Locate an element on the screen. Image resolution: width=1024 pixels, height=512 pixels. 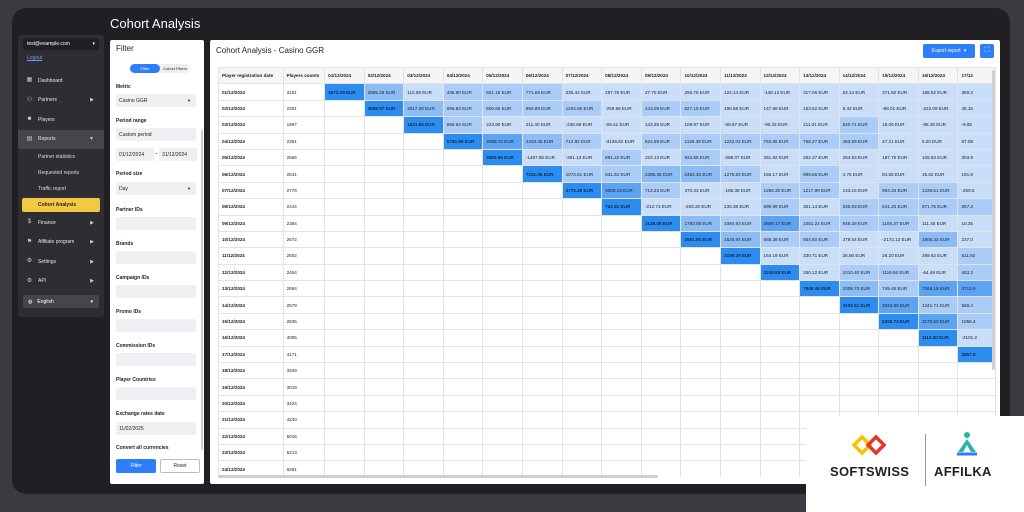
cohort-value-cell: 211.01 EUR is located at coordinates (819, 125).